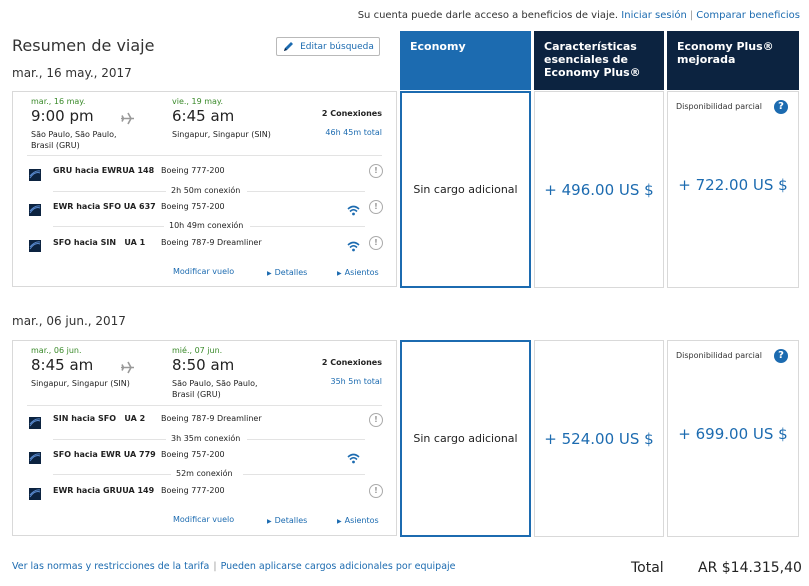  I want to click on fare-price: + 699.00 US $, so click(733, 434).